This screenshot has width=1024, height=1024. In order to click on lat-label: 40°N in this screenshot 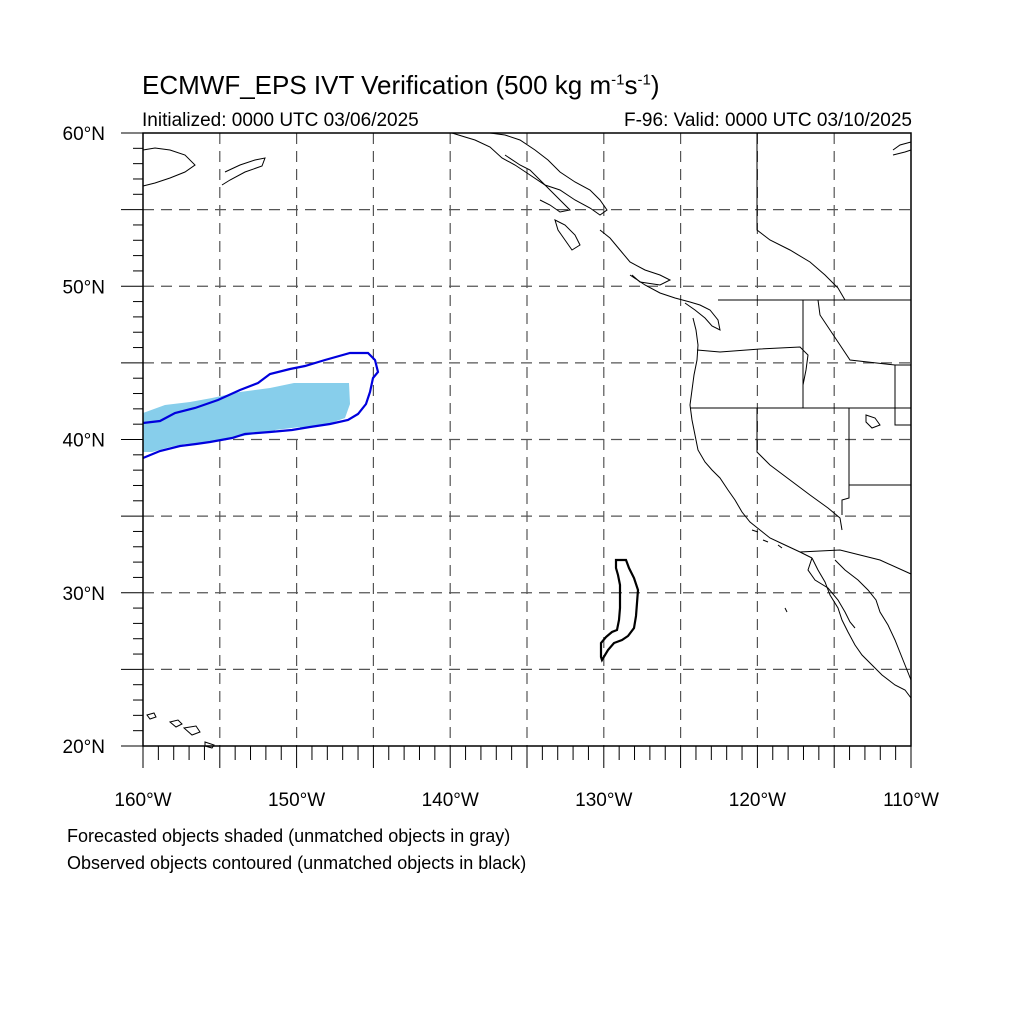, I will do `click(84, 441)`.